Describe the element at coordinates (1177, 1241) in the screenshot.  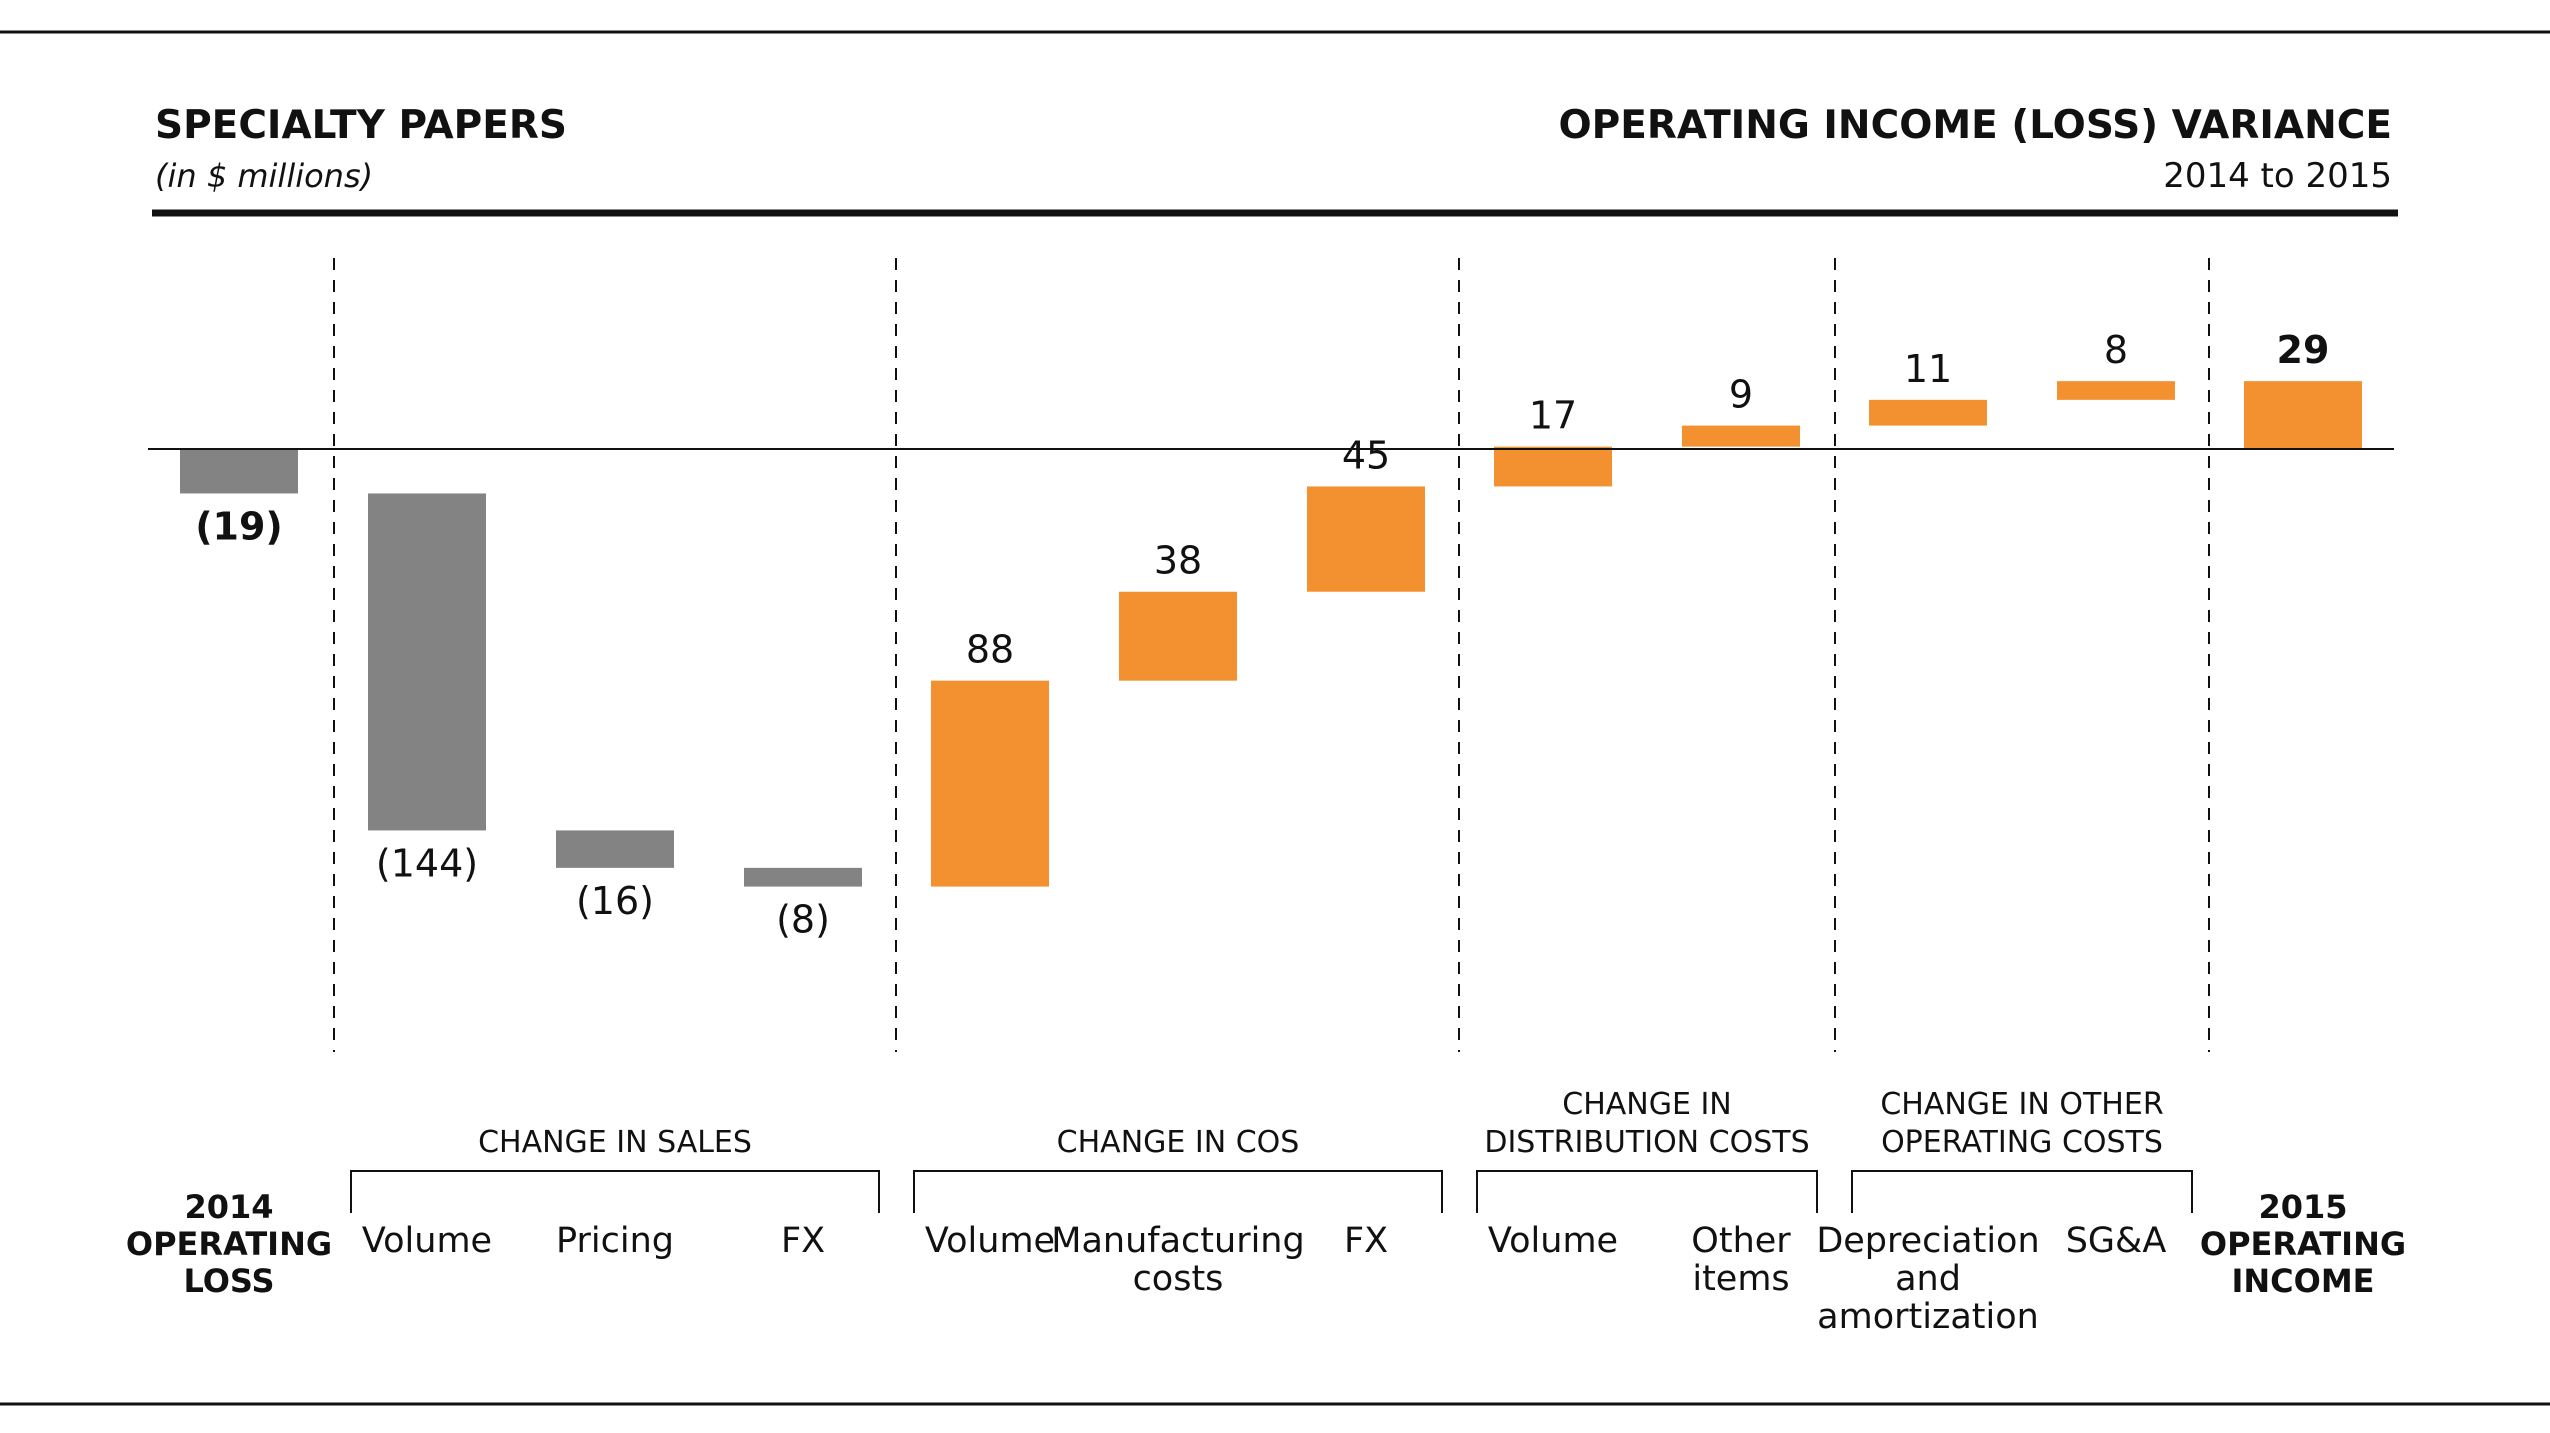
I see `category-label: Manufacturing` at that location.